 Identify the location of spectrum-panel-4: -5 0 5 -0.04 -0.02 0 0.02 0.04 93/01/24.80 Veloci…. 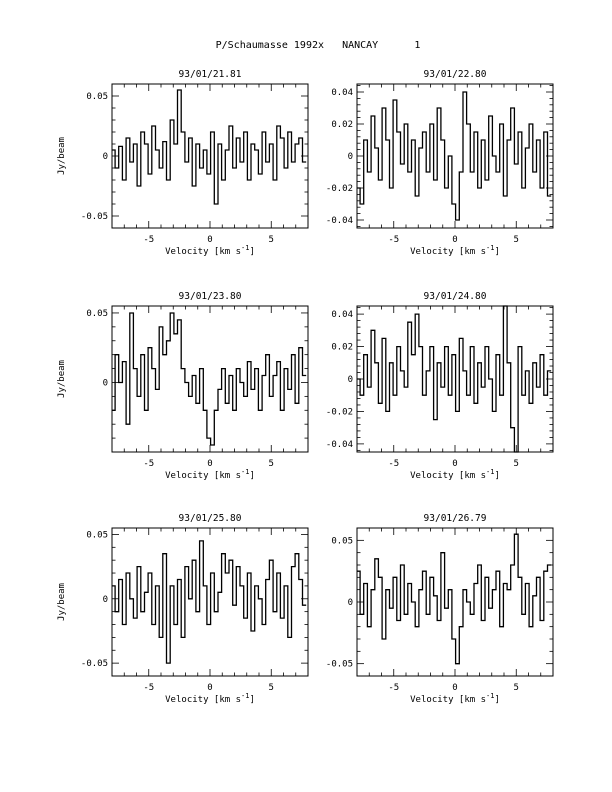
(440, 386).